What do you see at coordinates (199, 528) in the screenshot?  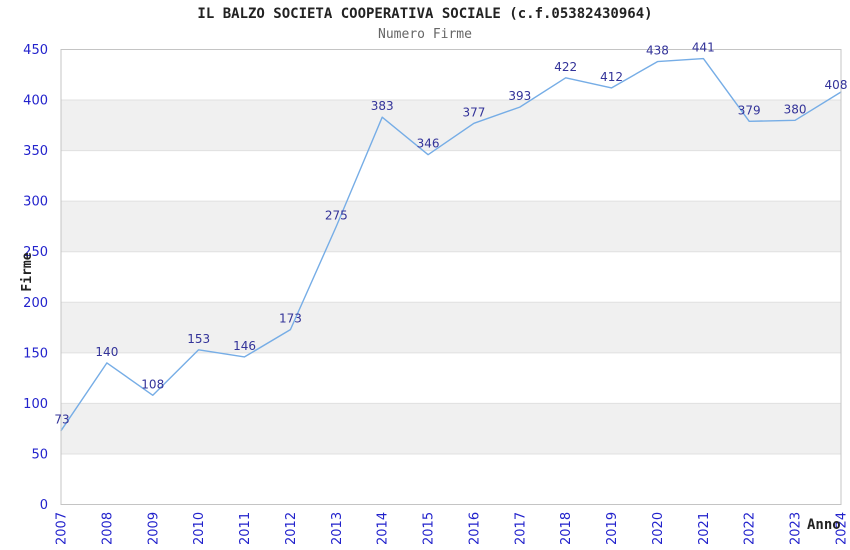 I see `x-tick-label: 2010` at bounding box center [199, 528].